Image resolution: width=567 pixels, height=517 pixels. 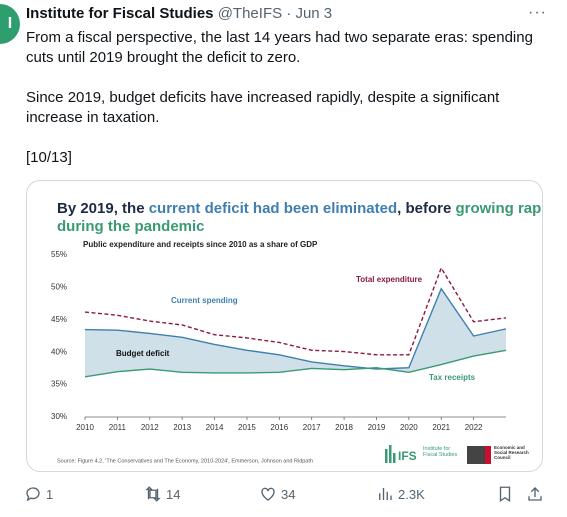 I want to click on chart-title: during the pandemic, so click(x=131, y=226).